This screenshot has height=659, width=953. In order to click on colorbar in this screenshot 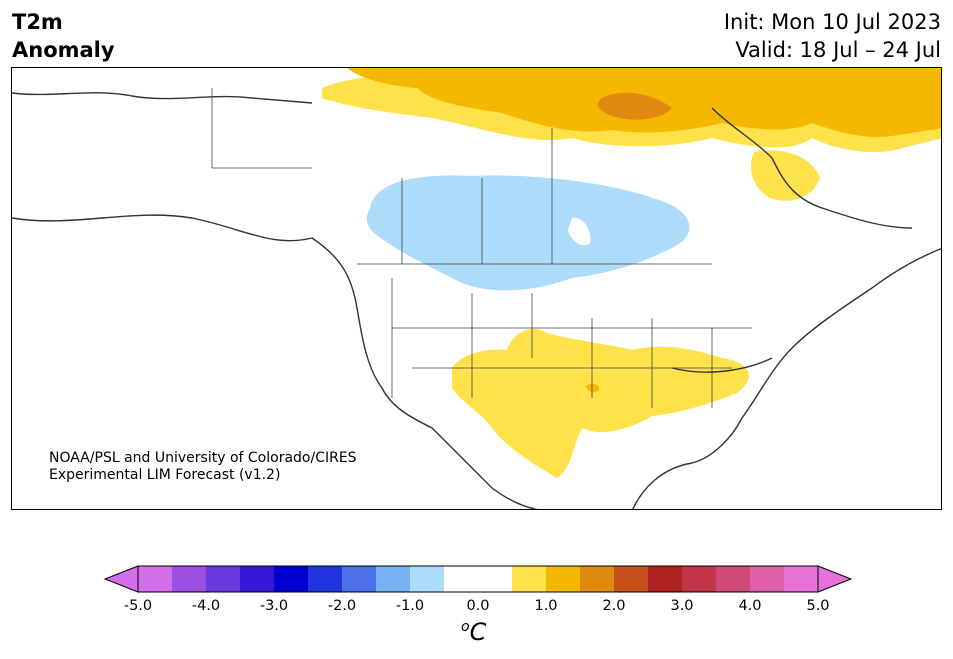, I will do `click(478, 581)`.